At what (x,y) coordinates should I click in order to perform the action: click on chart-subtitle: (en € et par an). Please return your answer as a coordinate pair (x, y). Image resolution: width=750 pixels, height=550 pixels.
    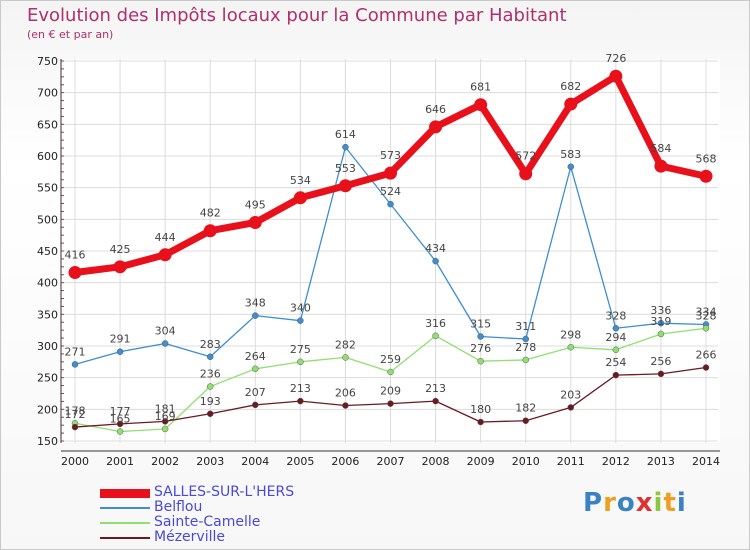
    Looking at the image, I should click on (70, 34).